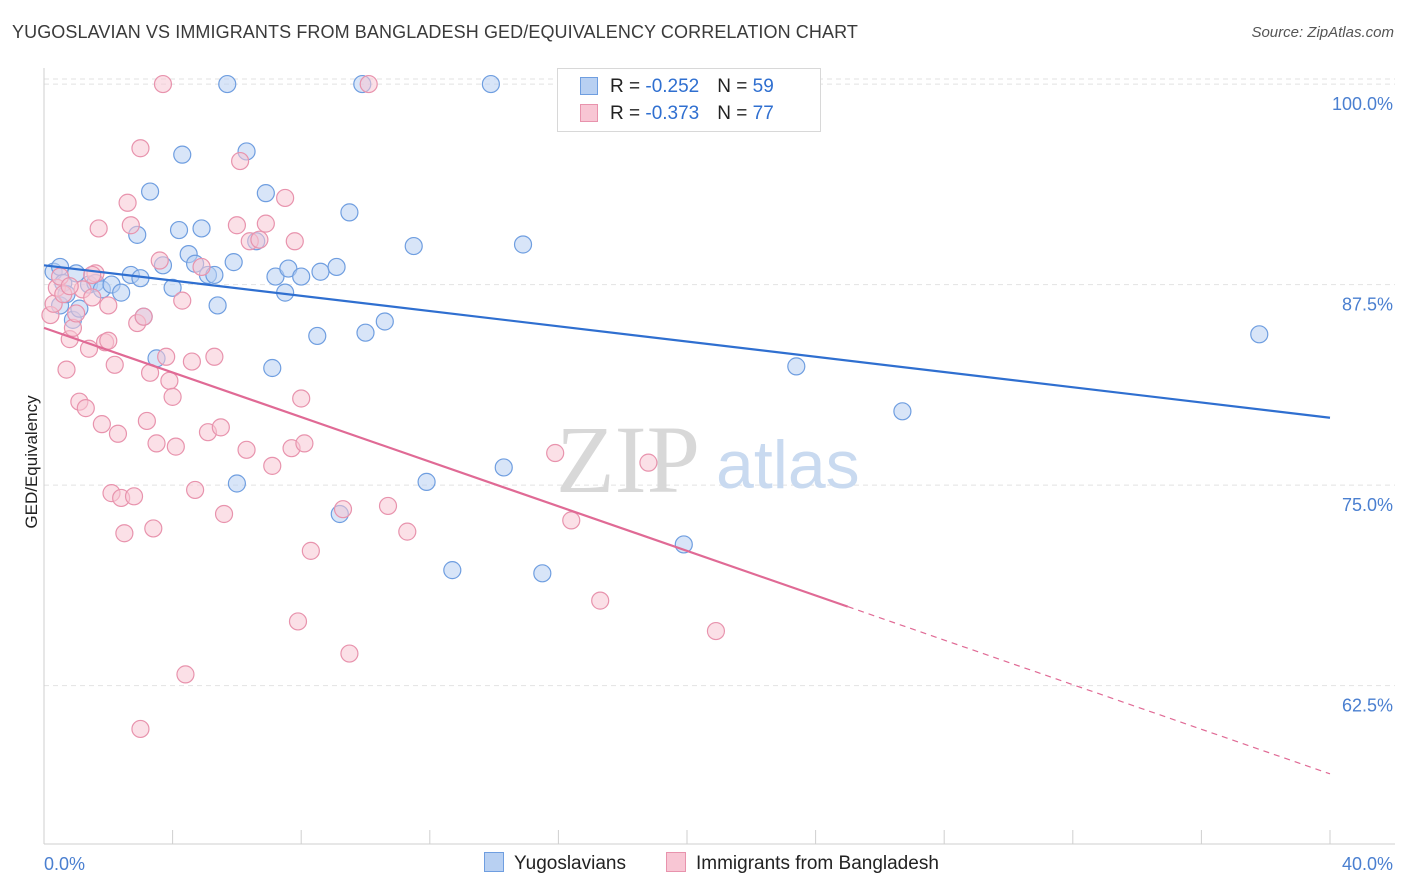 Image resolution: width=1406 pixels, height=892 pixels. Describe the element at coordinates (555, 863) in the screenshot. I see `bottom-legend-yugoslavians: Yugoslavians` at that location.